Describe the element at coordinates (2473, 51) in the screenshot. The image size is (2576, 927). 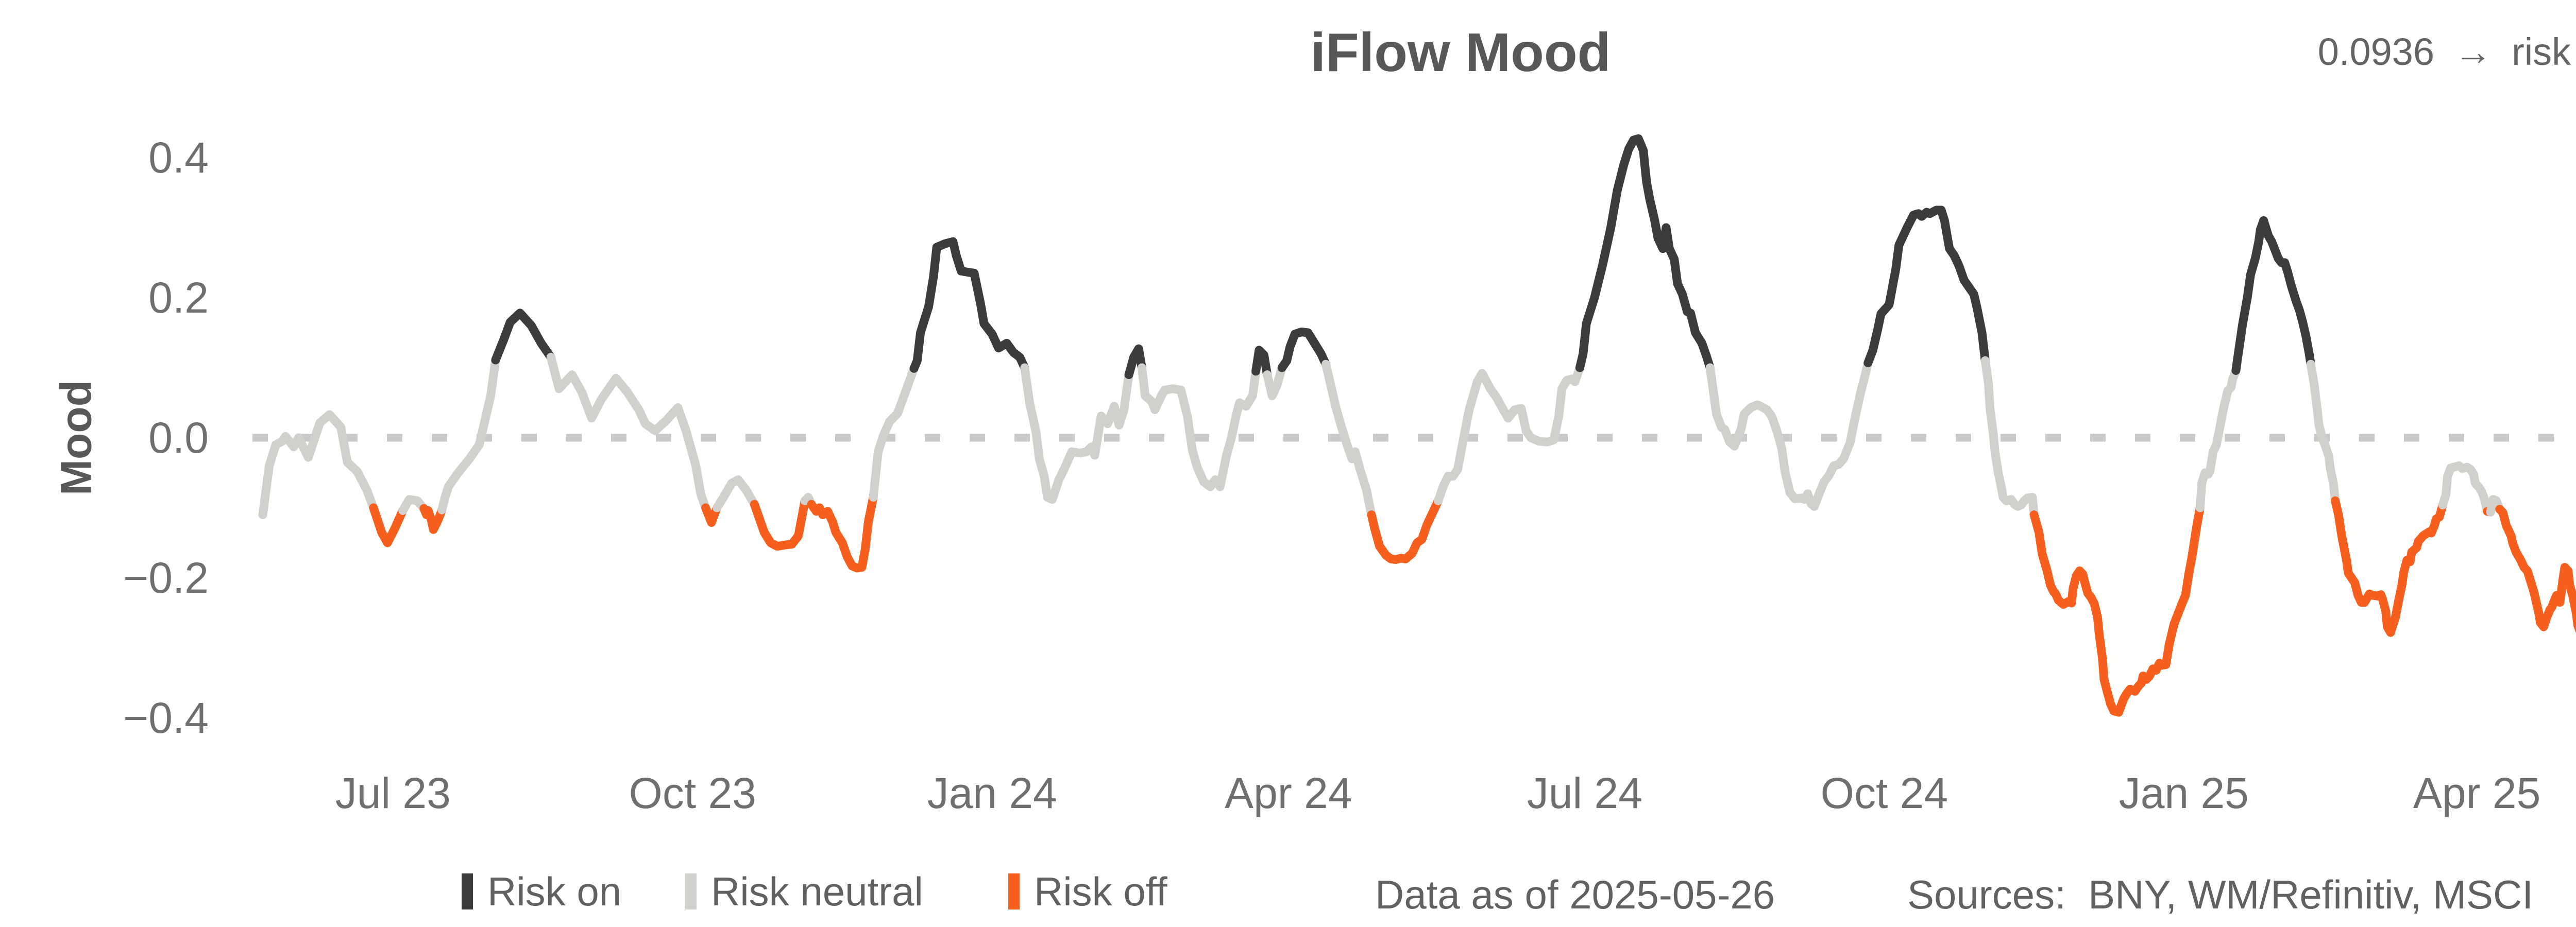
I see `arrow-right-icon: →` at that location.